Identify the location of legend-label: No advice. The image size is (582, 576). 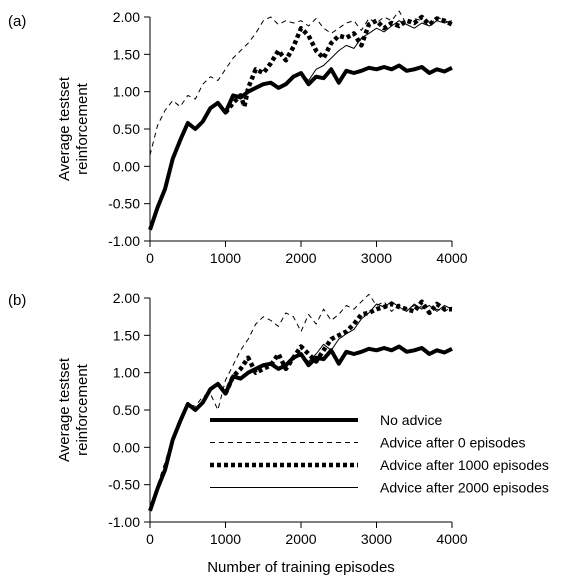
(411, 420).